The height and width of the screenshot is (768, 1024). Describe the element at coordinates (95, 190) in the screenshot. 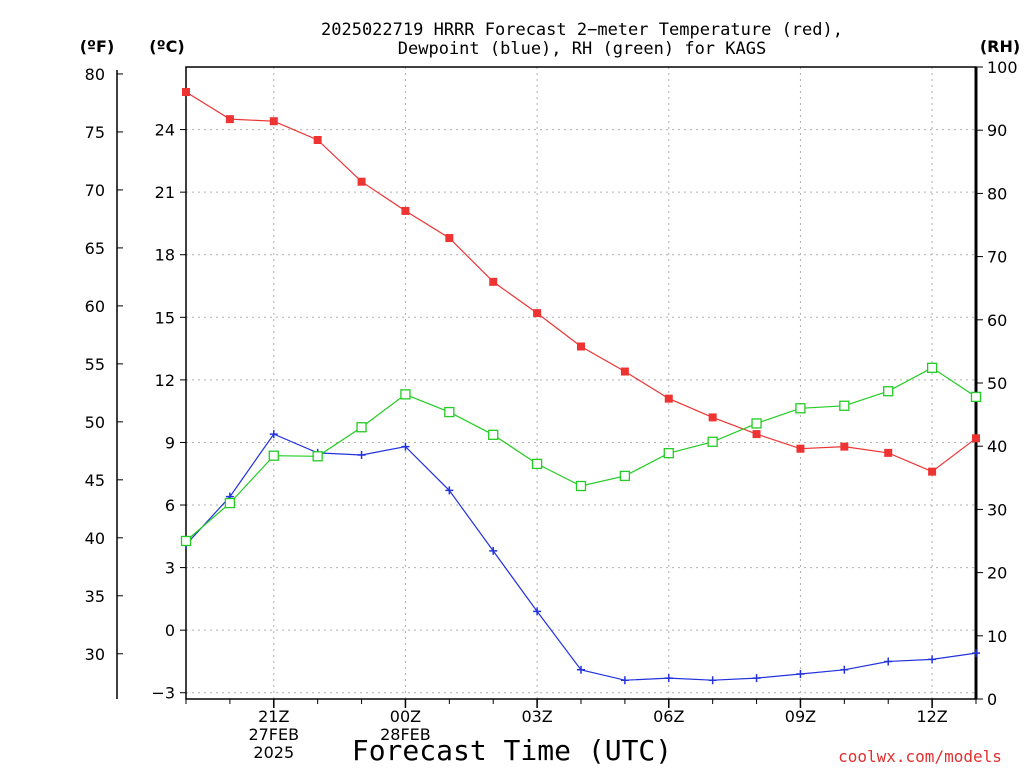

I see `fahrenheit-tick-label: 70` at that location.